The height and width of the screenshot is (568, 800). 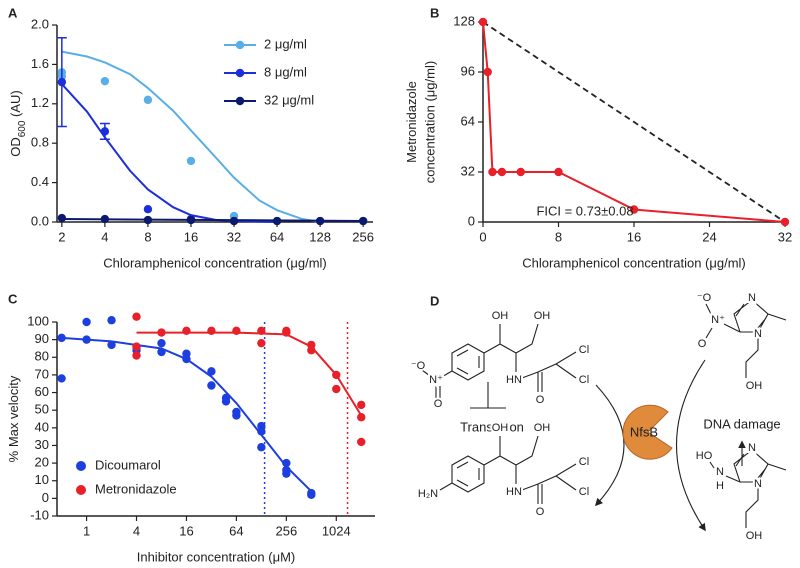 I want to click on dna-damage-label: DNA damage, so click(x=741, y=423).